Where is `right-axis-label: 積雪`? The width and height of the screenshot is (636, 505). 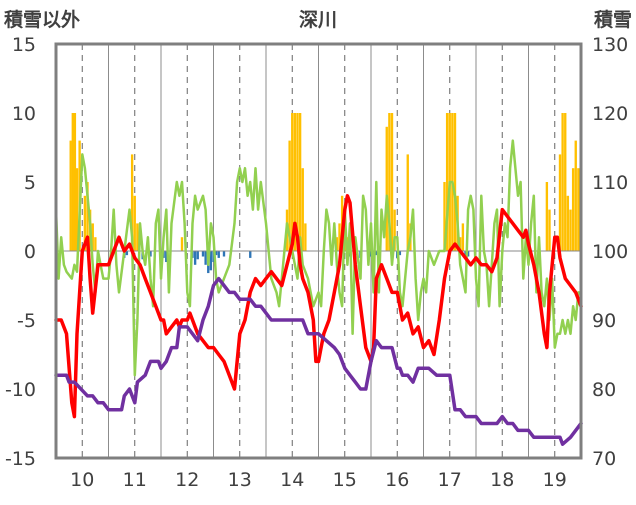 right-axis-label: 積雪 is located at coordinates (613, 19).